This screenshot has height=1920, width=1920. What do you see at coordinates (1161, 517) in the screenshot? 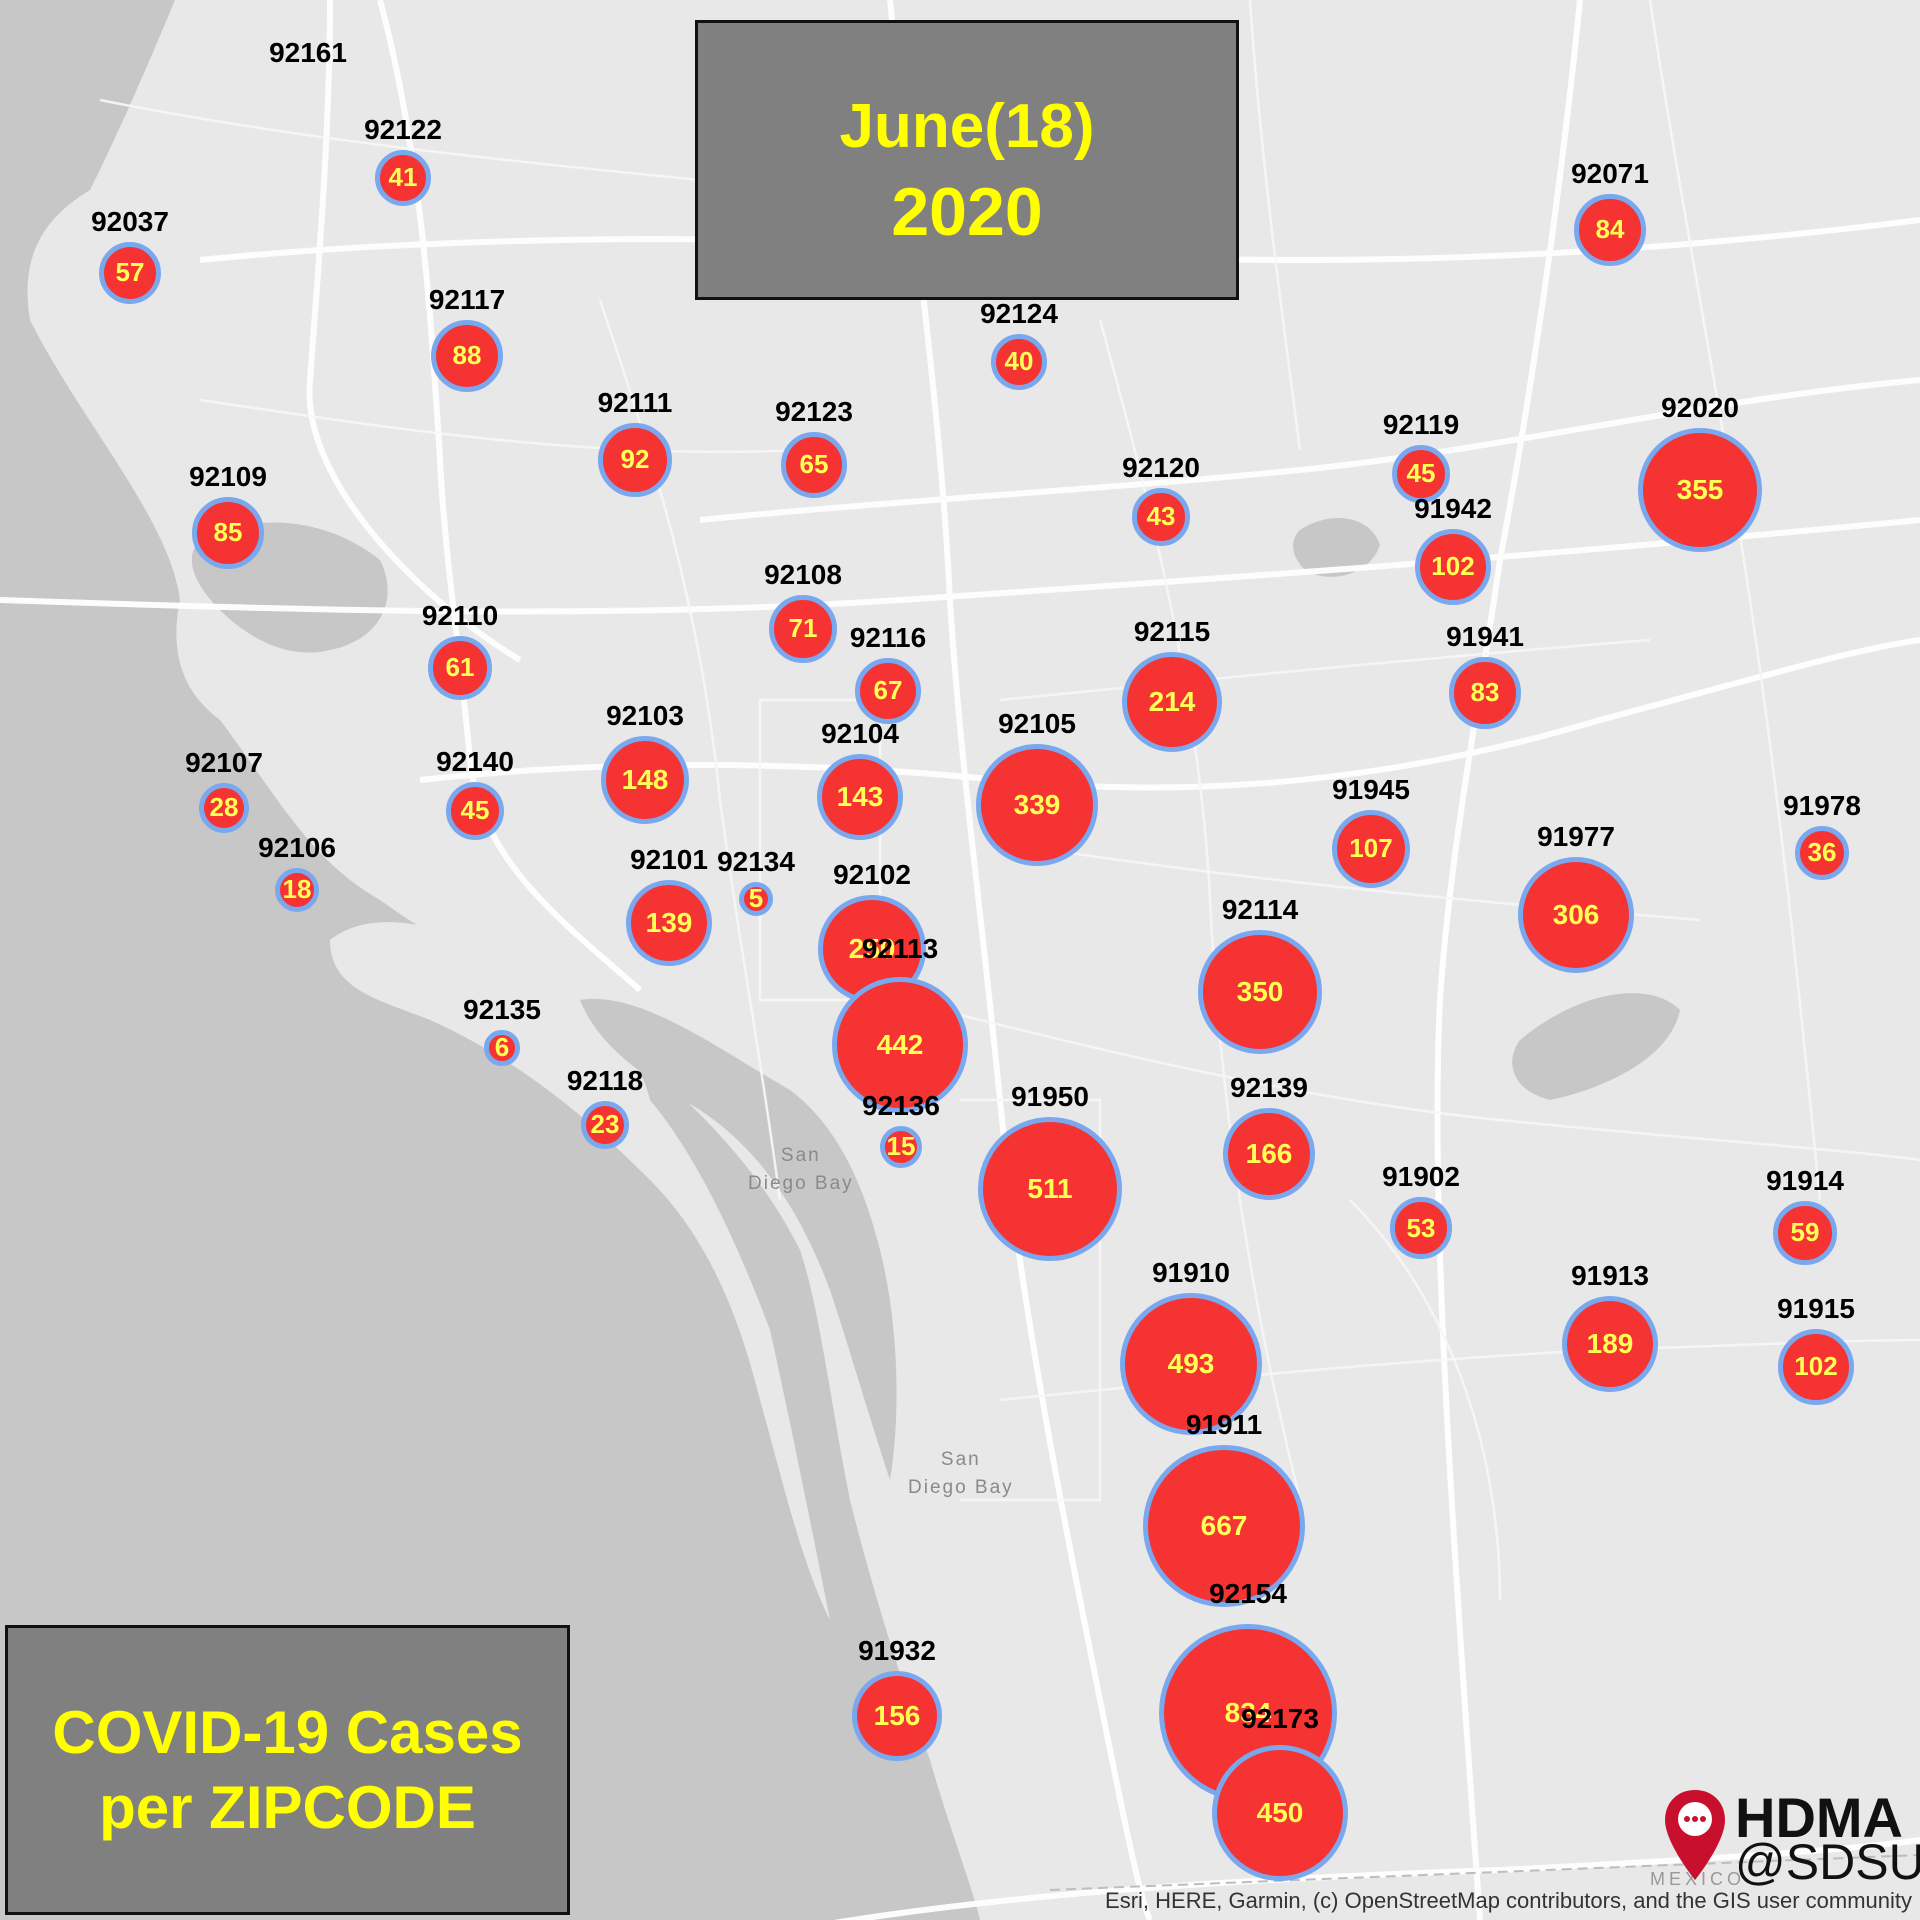
I see `case-bubble-92120: 43` at bounding box center [1161, 517].